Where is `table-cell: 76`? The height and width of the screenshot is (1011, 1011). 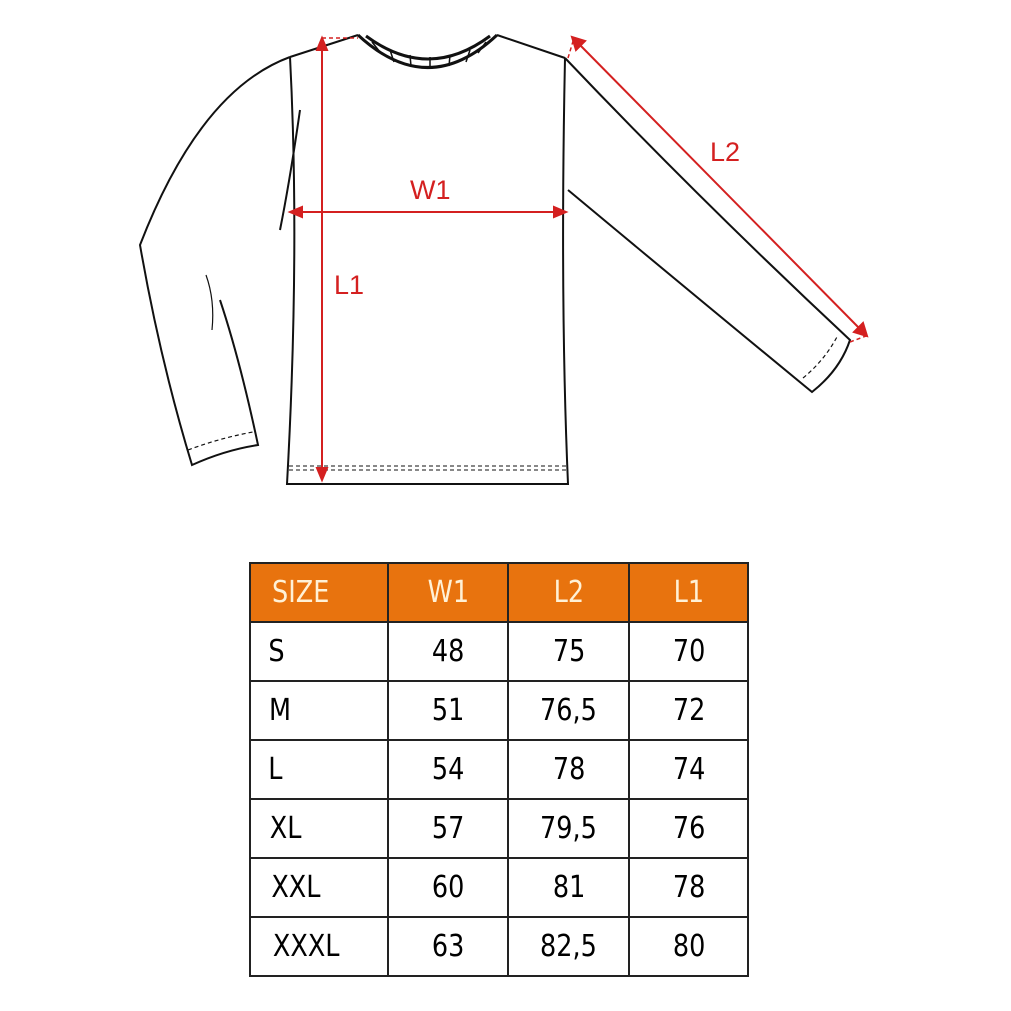
table-cell: 76 is located at coordinates (688, 828).